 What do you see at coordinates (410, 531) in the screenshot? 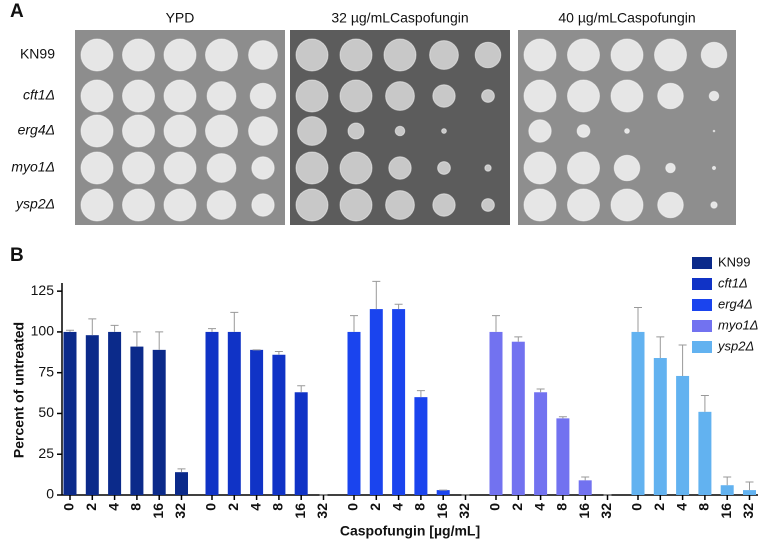
I see `x-axis-label: Caspofungin [µg/mL]` at bounding box center [410, 531].